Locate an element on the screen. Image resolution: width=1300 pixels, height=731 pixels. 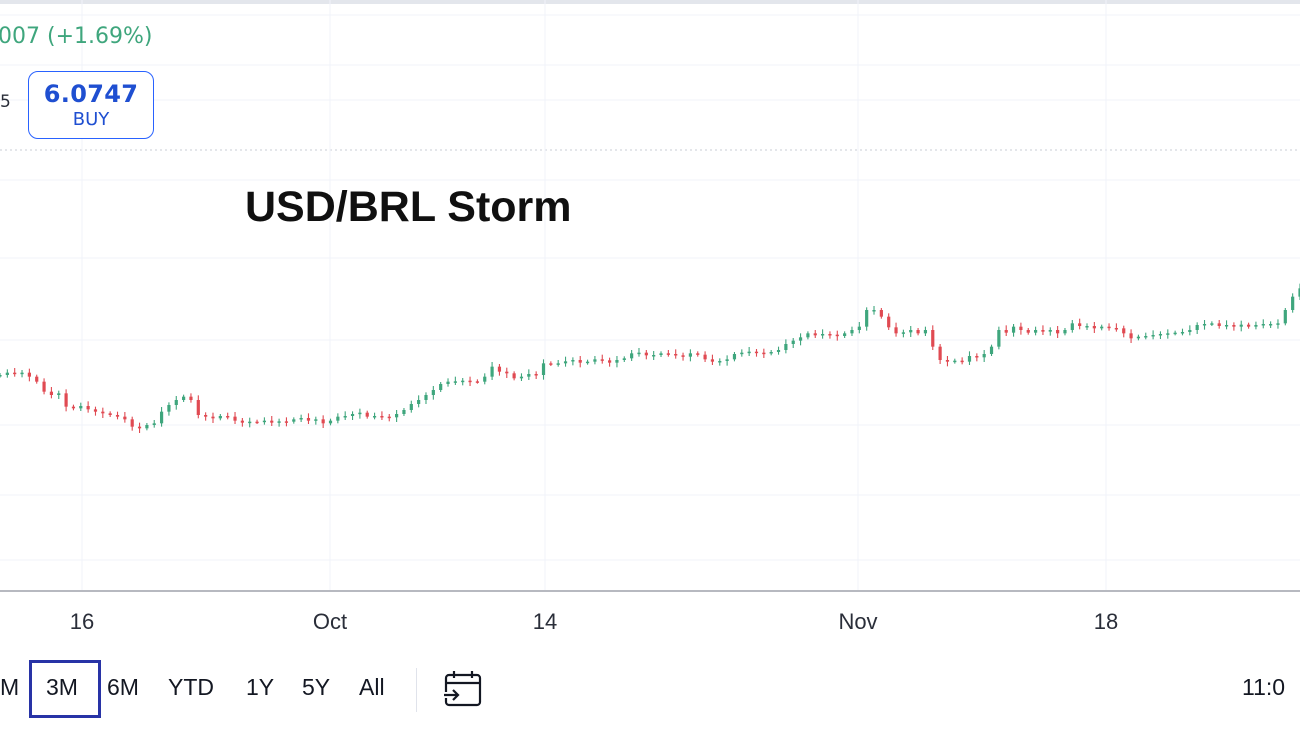
x-tick-label: Oct is located at coordinates (330, 621).